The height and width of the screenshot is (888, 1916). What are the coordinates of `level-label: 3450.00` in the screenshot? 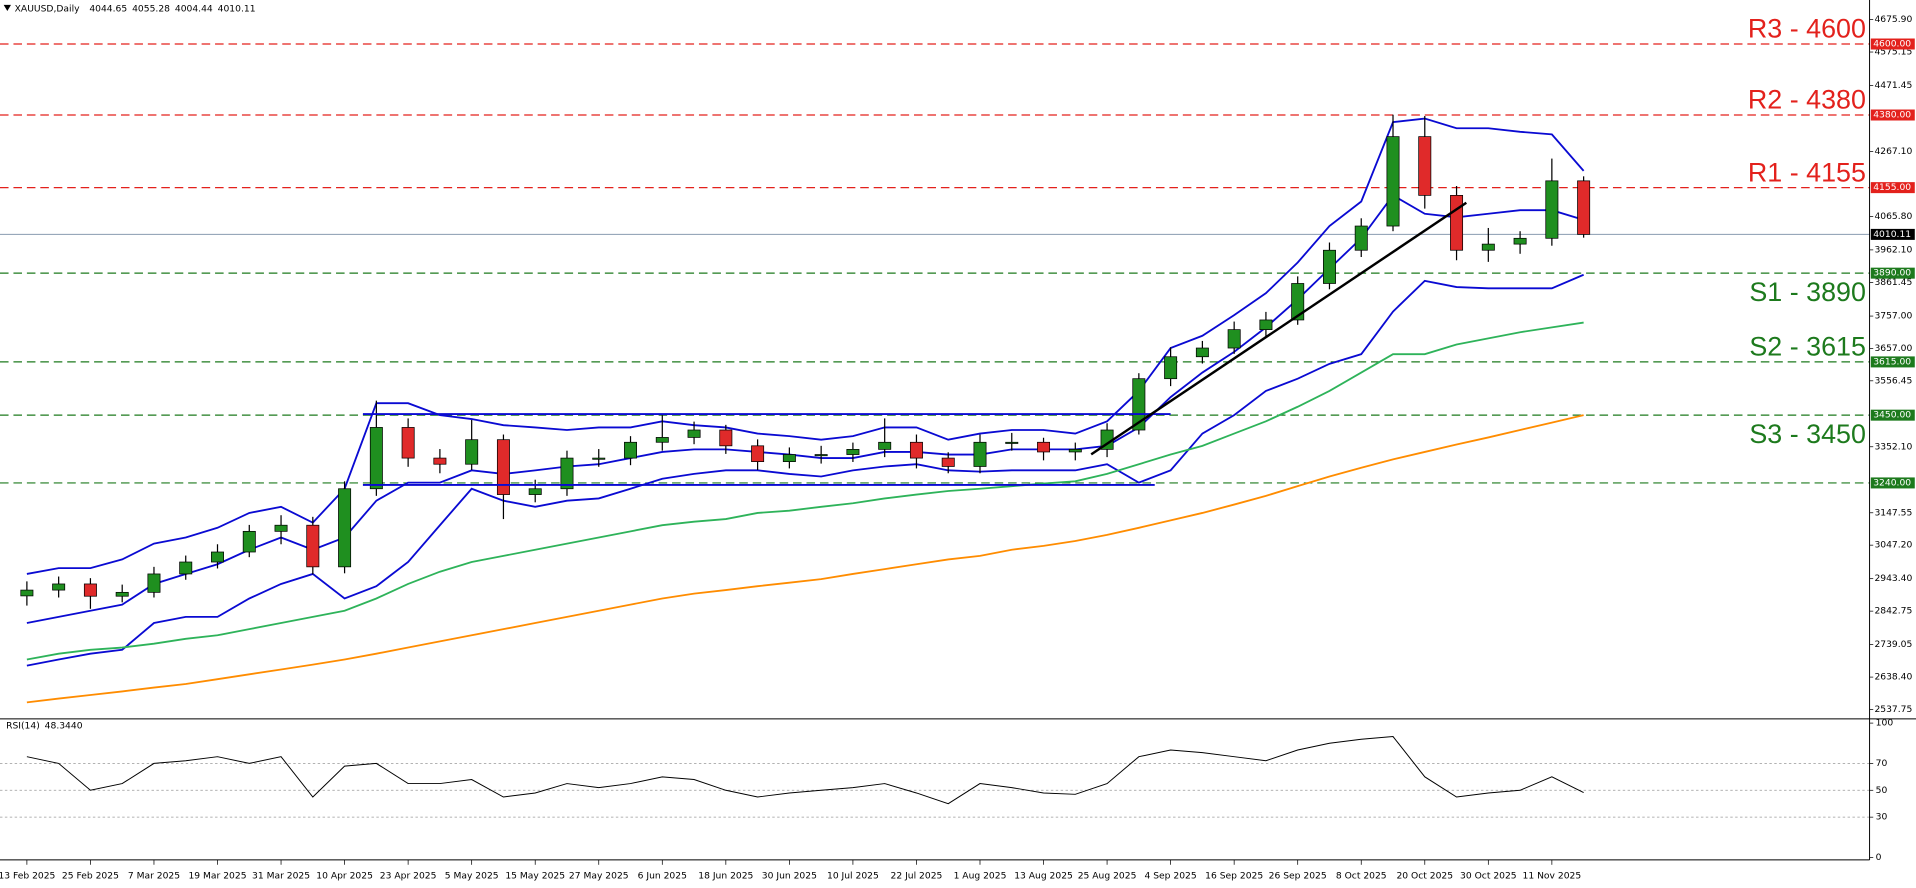 It's located at (1892, 415).